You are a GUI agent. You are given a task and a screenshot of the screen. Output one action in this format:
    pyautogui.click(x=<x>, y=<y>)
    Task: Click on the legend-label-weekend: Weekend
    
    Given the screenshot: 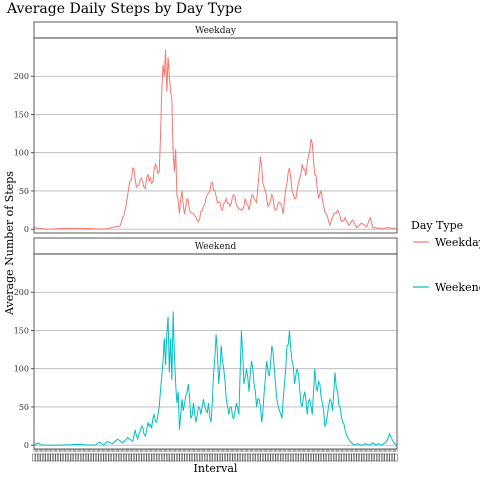 What is the action you would take?
    pyautogui.click(x=457, y=287)
    